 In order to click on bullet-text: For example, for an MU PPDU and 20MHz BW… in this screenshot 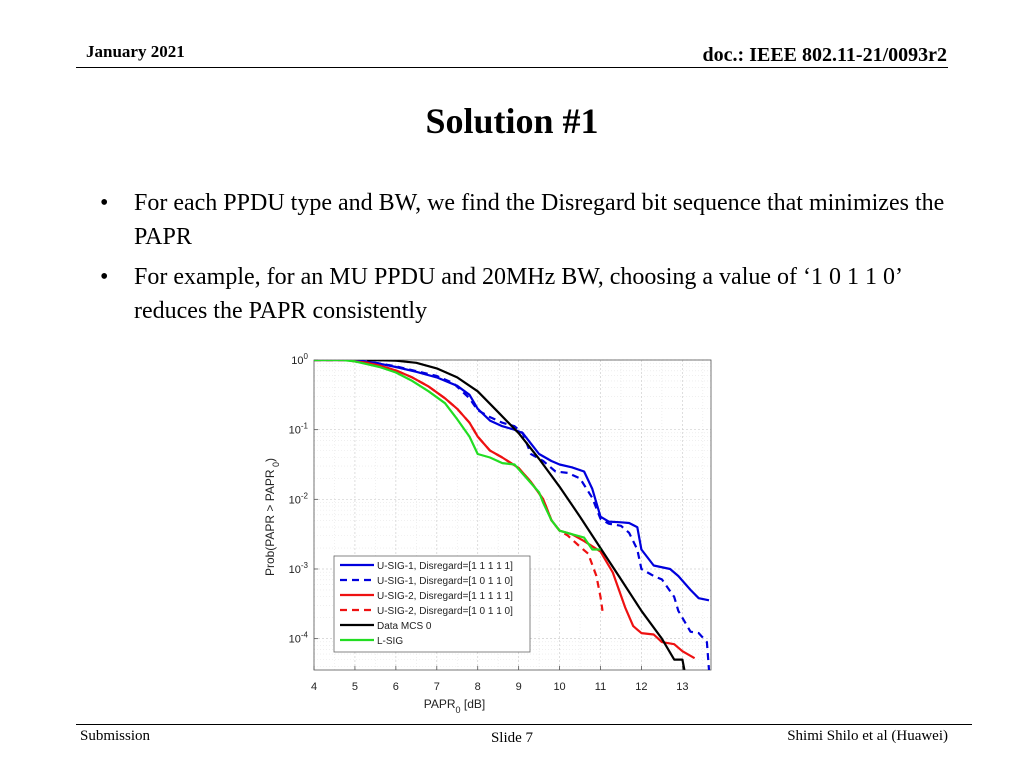, I will do `click(518, 294)`.